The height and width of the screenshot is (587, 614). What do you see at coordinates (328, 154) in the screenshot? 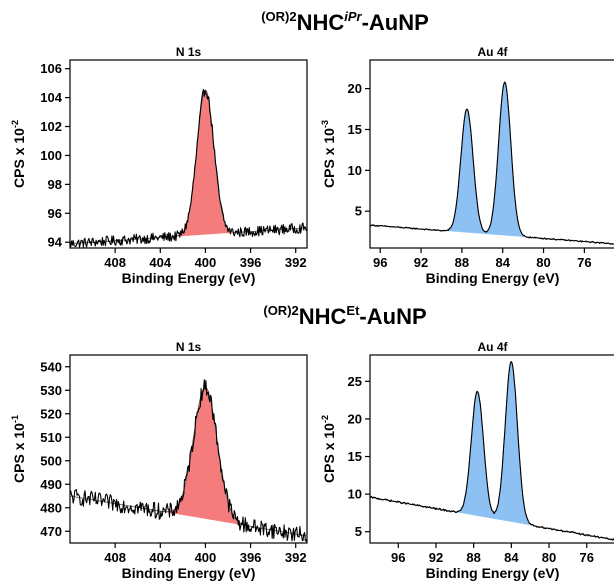
I see `y-axis-label: CPS x 10-3` at bounding box center [328, 154].